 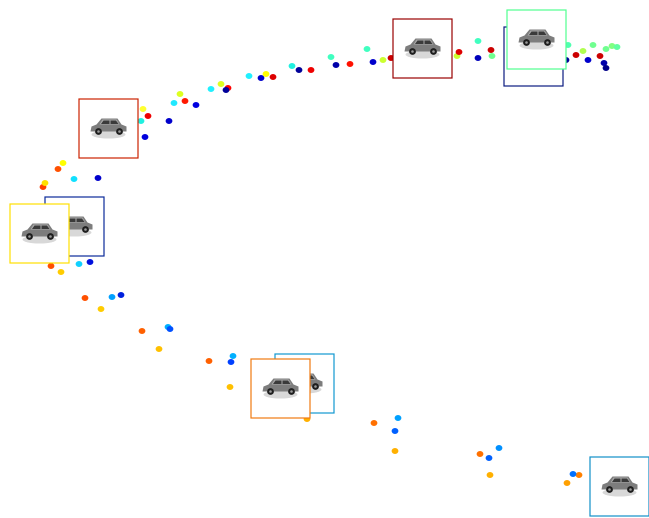 I want to click on thumbnail-frame, so click(x=280, y=388).